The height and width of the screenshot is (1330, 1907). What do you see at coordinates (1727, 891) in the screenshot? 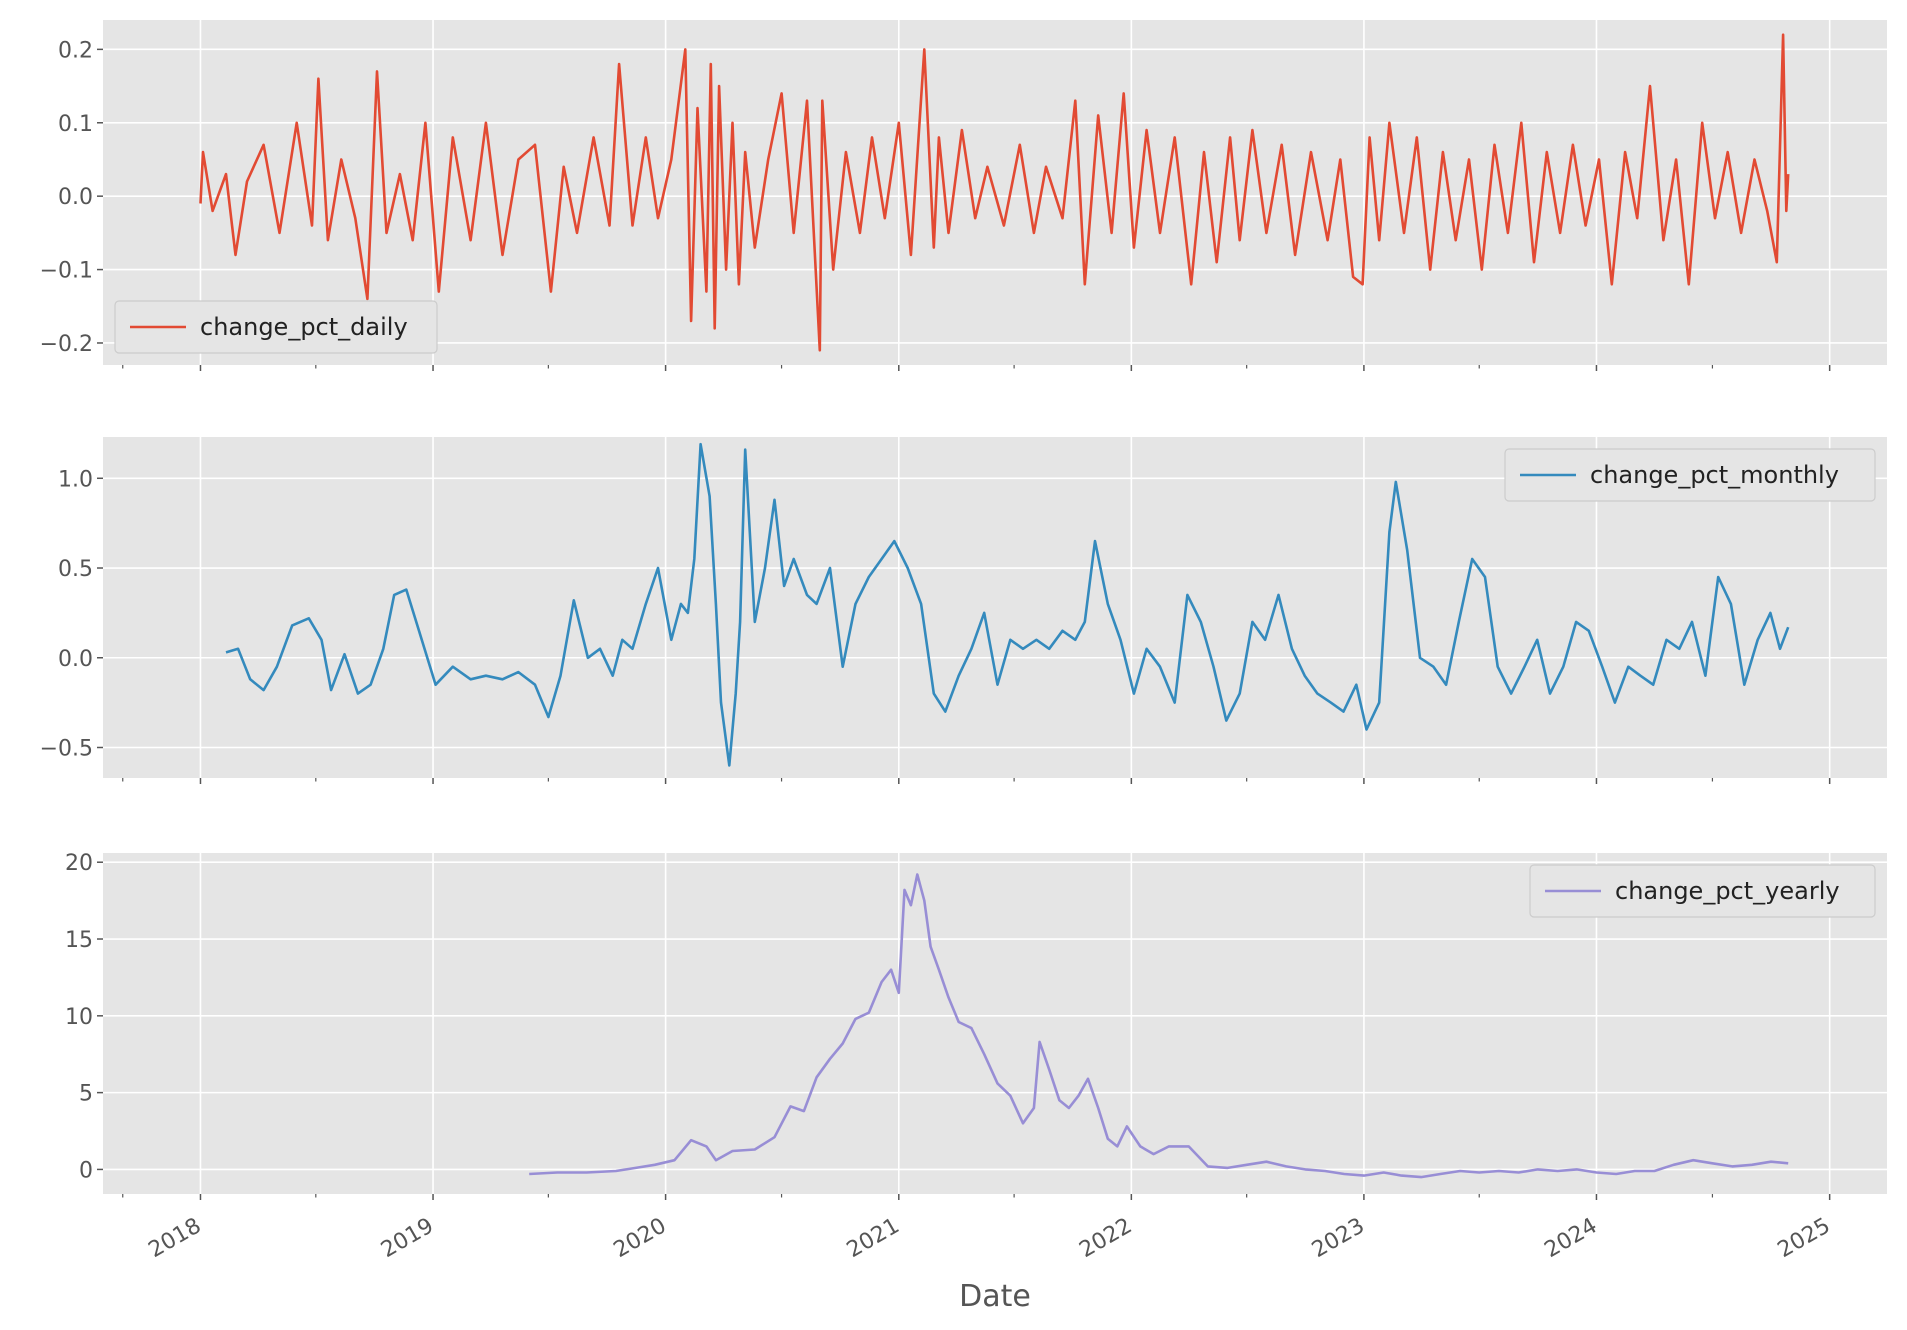
I see `legend-label: change_pct_yearly` at bounding box center [1727, 891].